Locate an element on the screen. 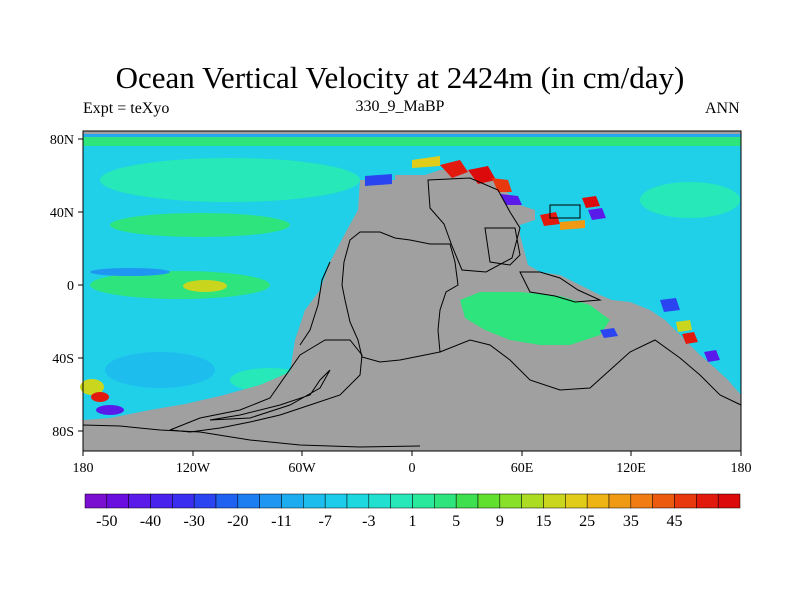 Image resolution: width=800 pixels, height=600 pixels. coastline-australia is located at coordinates (590, 372).